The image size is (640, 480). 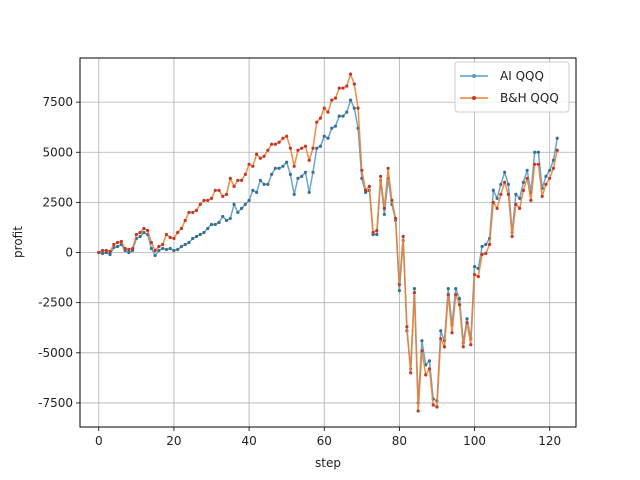 What do you see at coordinates (173, 441) in the screenshot?
I see `x-tick-label: 20` at bounding box center [173, 441].